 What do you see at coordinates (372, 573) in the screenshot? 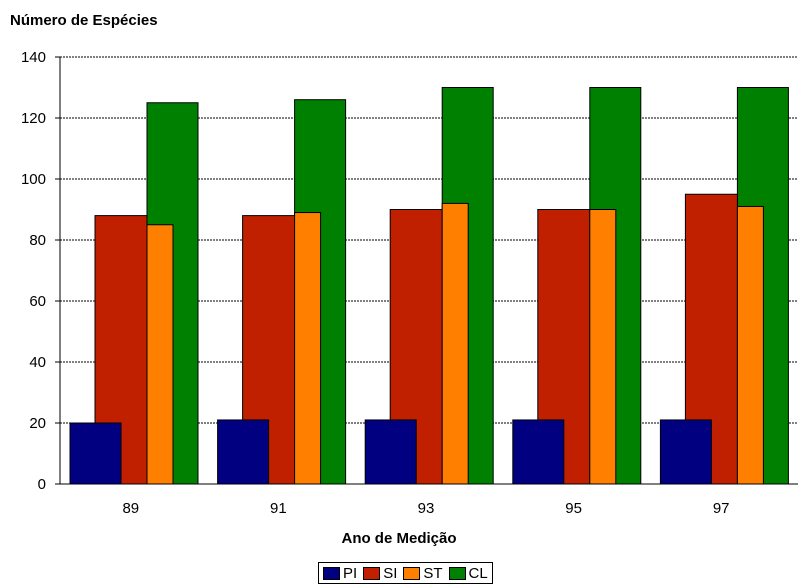
I see `legend-swatch-si` at bounding box center [372, 573].